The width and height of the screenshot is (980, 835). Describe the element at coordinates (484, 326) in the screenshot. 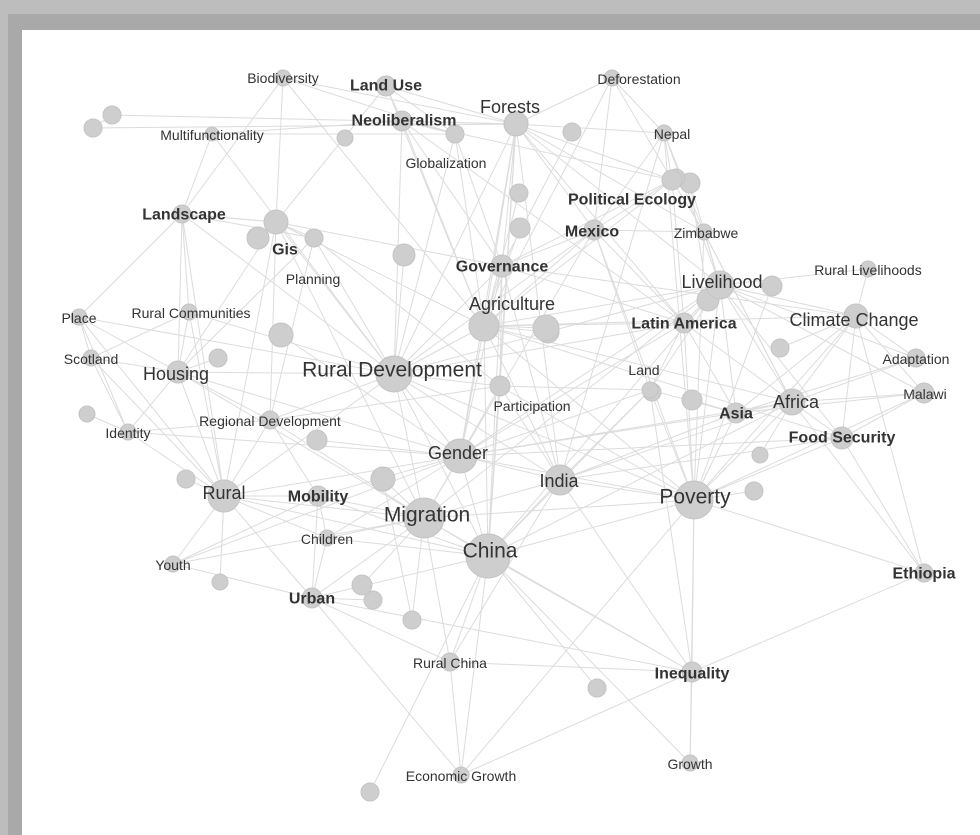

I see `node-agriculture` at that location.